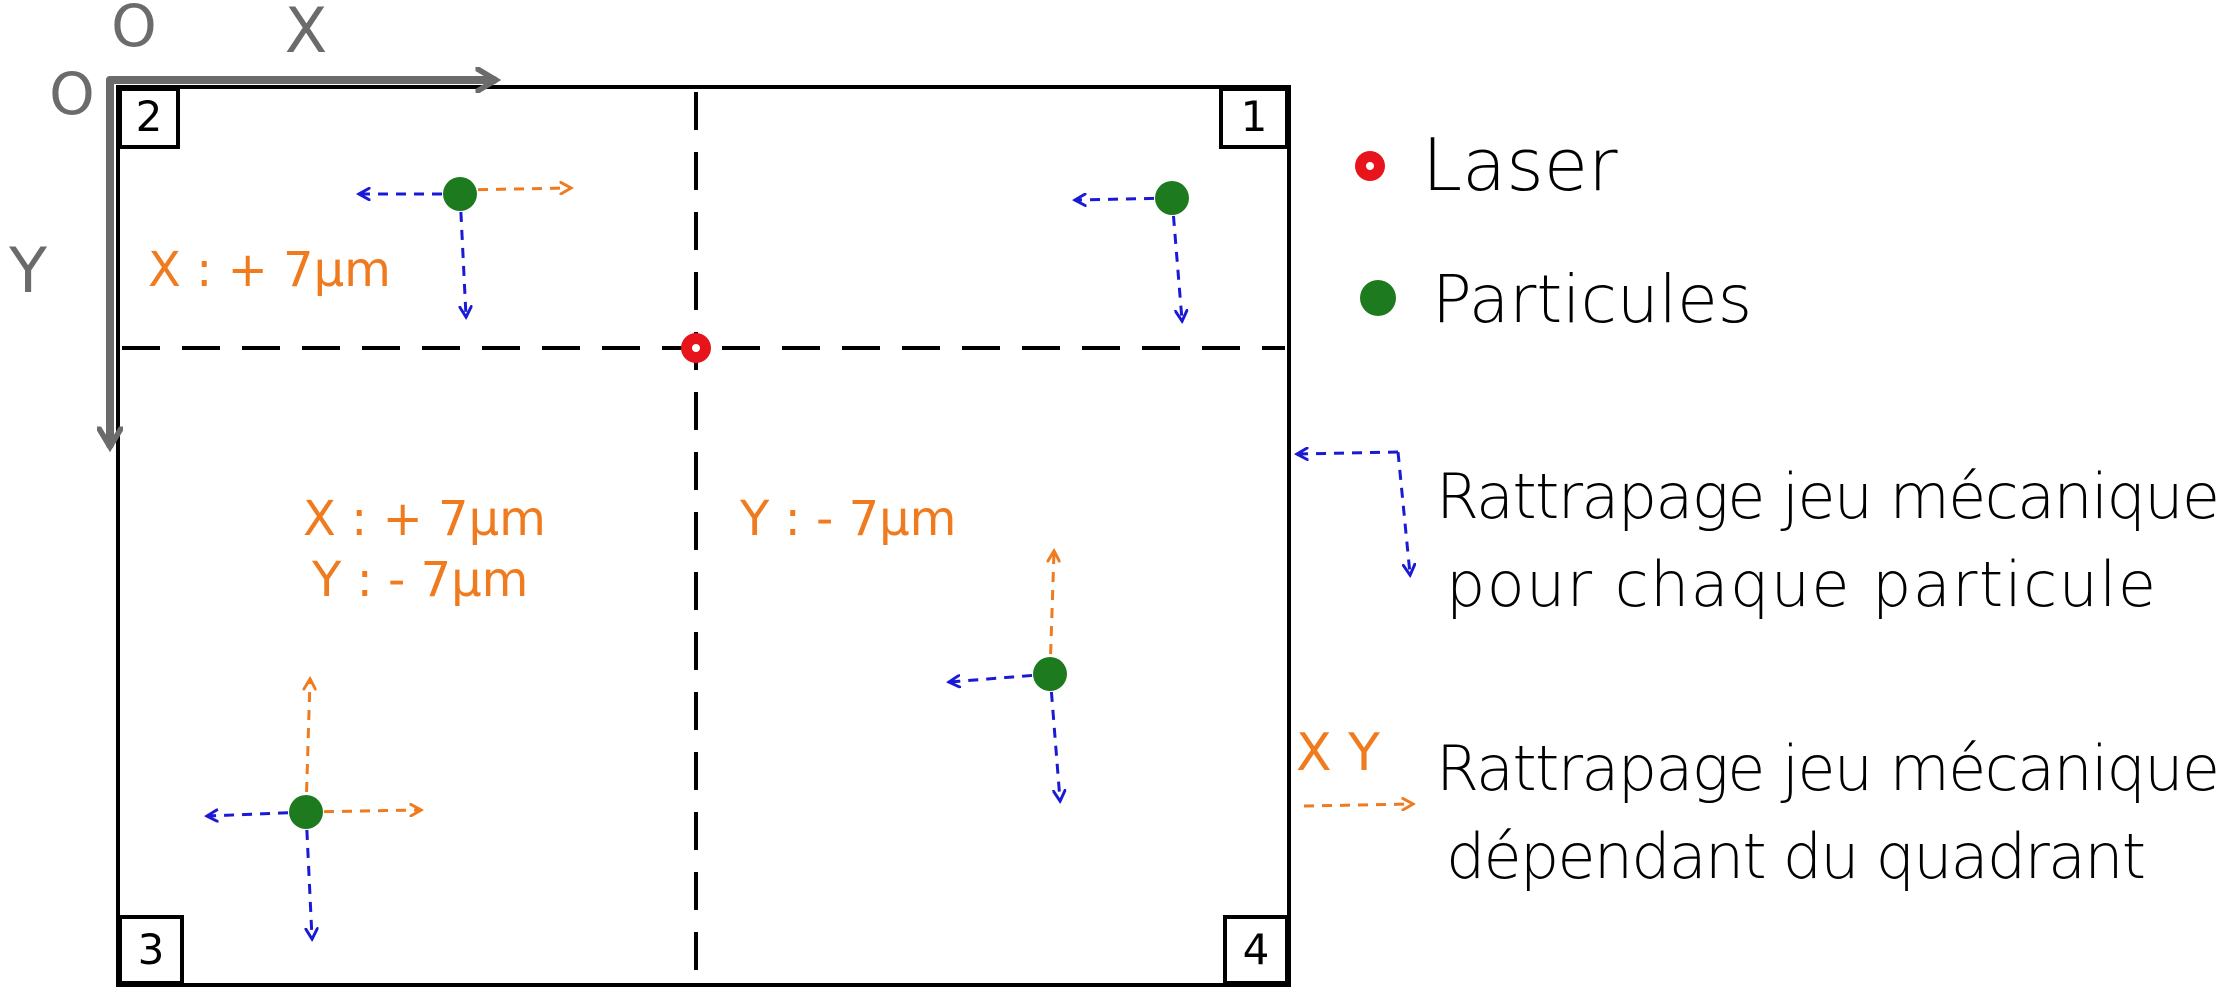 The width and height of the screenshot is (2231, 1000). I want to click on quadrant-4-label: 4, so click(1256, 949).